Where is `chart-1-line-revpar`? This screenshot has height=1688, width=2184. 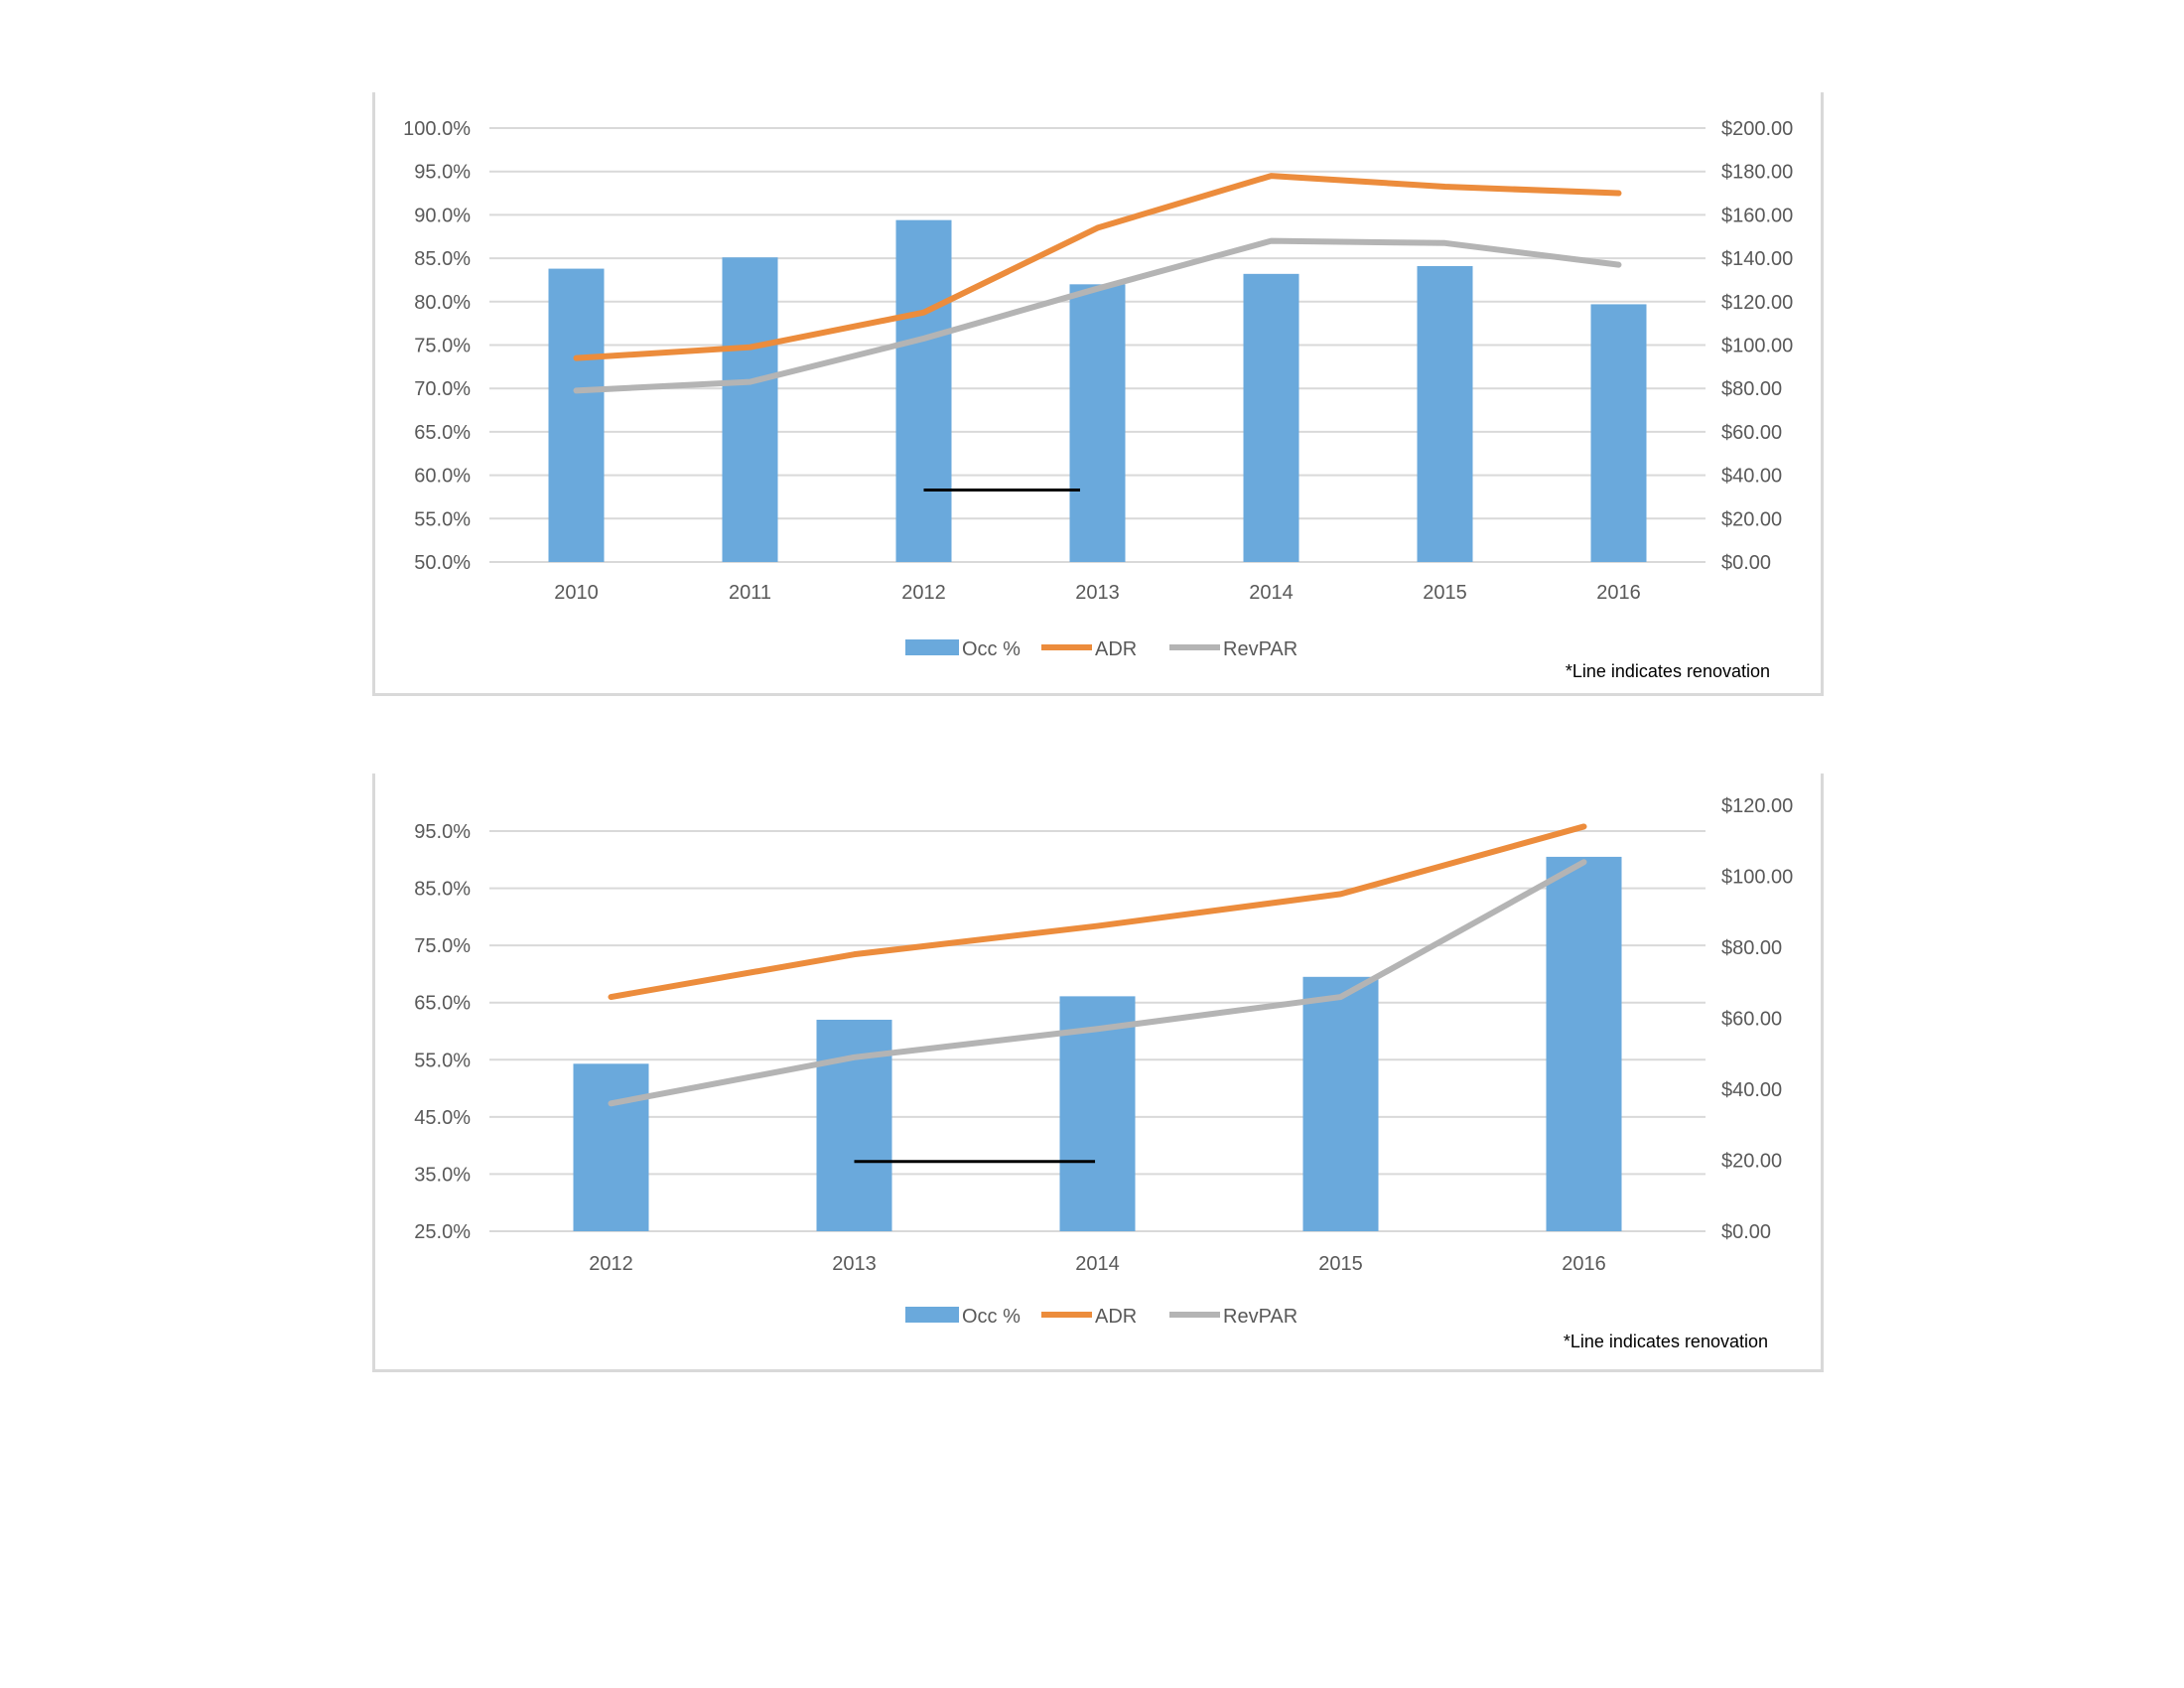 chart-1-line-revpar is located at coordinates (1097, 315).